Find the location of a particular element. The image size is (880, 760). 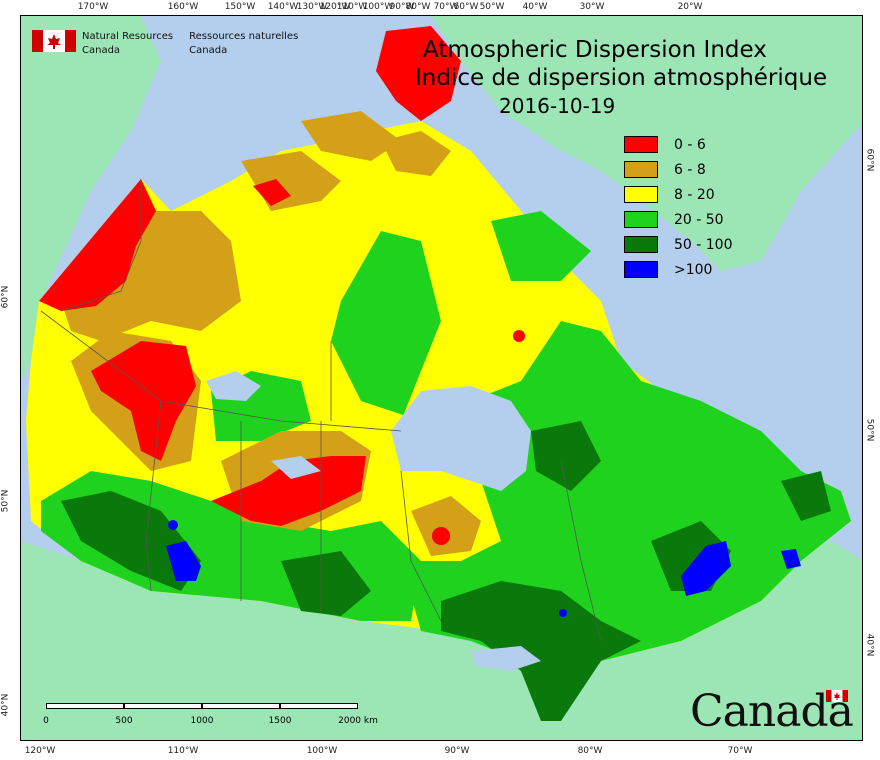

legend: 0 - 6 6 - 8 8 - 20 20 - 50 50 - 100 >100 is located at coordinates (678, 207).